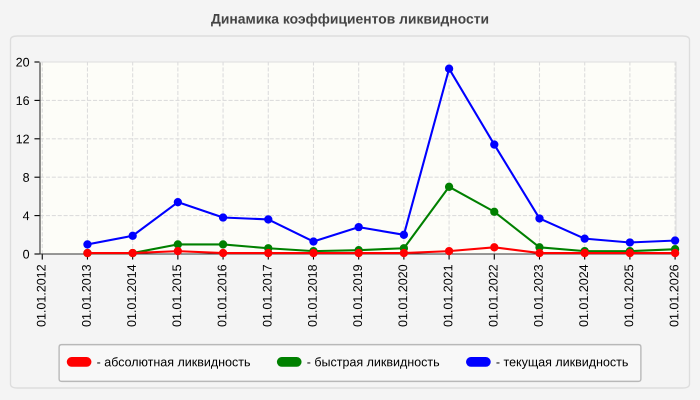  What do you see at coordinates (674, 295) in the screenshot?
I see `x-tick-label: 01.01.2026` at bounding box center [674, 295].